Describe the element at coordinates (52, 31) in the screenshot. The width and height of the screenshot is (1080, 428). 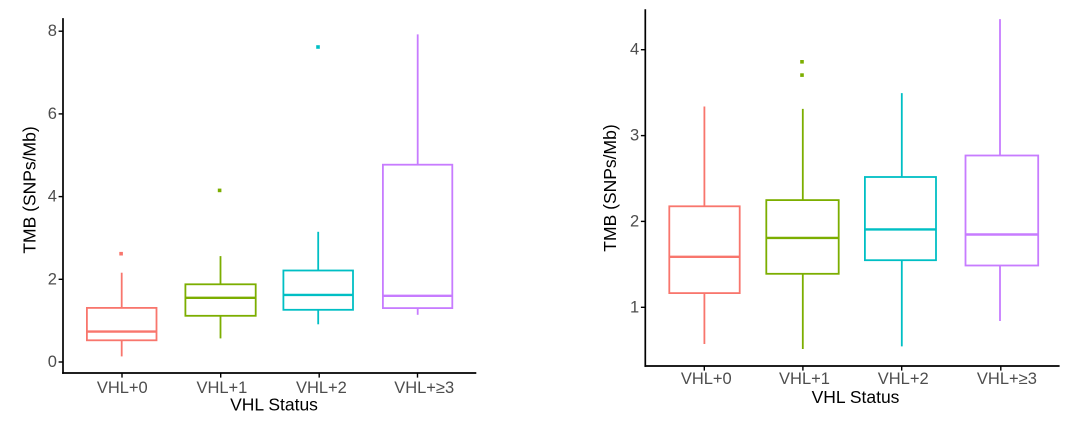
I see `svg-text: 8` at that location.